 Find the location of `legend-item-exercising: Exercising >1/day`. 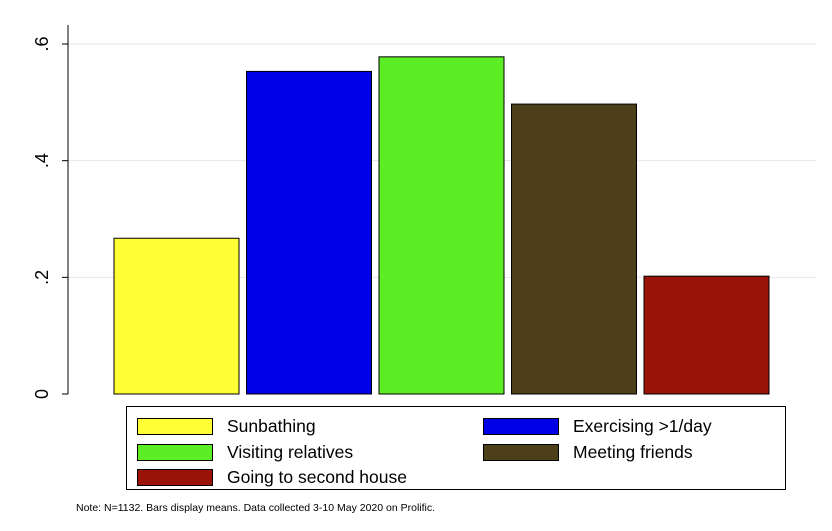

legend-item-exercising: Exercising >1/day is located at coordinates (597, 426).